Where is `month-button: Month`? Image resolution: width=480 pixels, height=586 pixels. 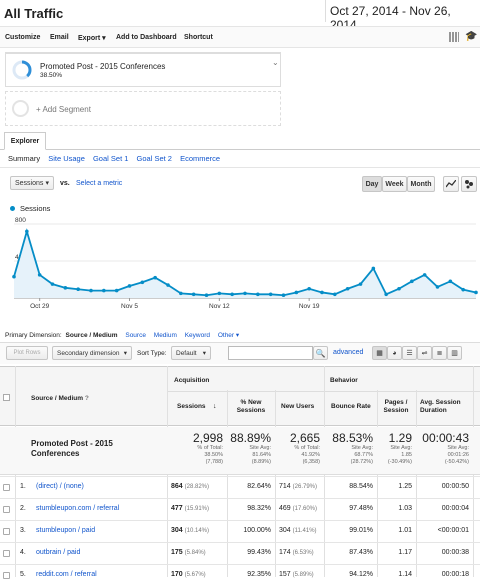 month-button: Month is located at coordinates (421, 184).